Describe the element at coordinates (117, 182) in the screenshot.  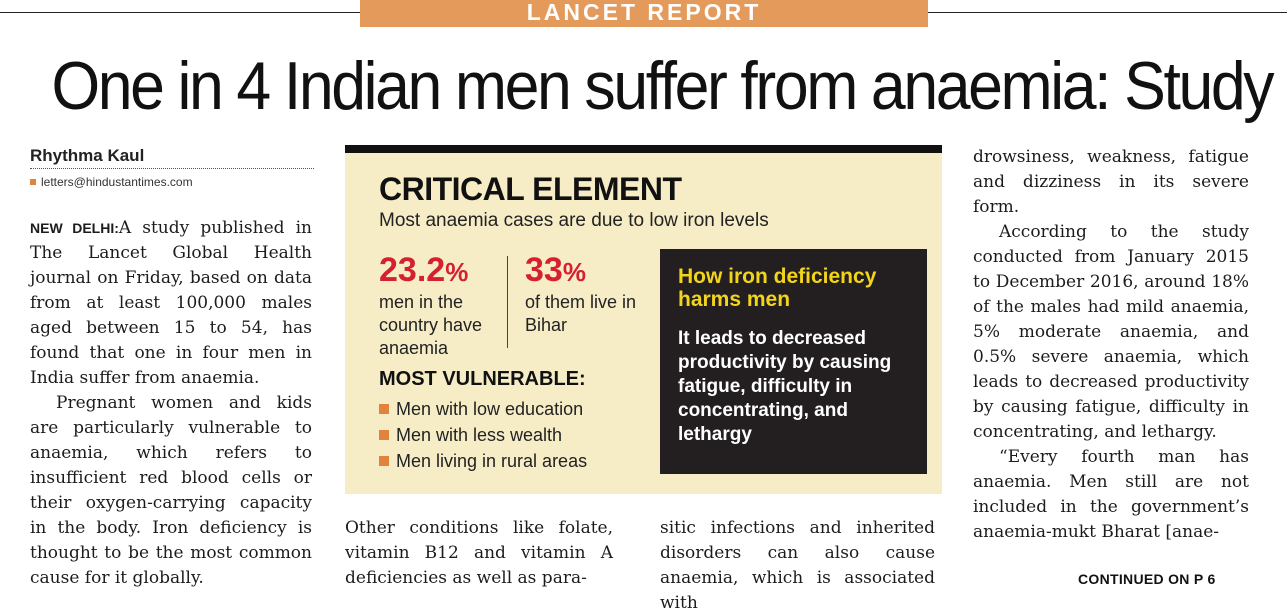
I see `byline-email-text: letters@hindustantimes.com` at that location.